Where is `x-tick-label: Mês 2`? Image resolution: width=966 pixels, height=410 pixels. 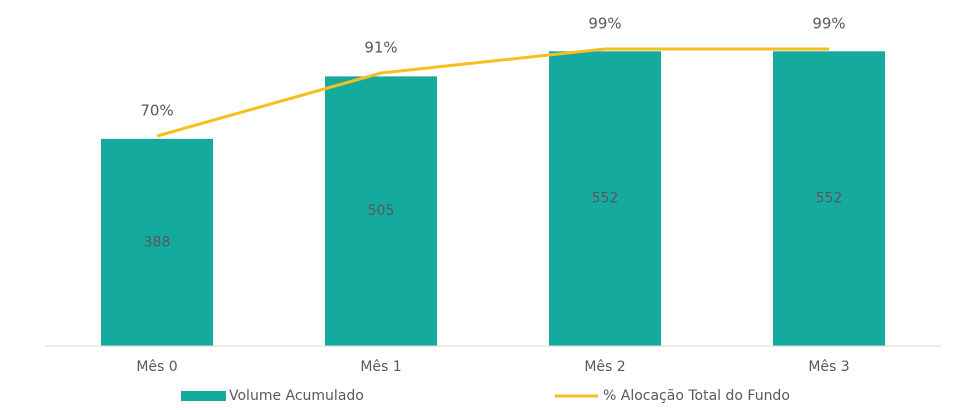 x-tick-label: Mês 2 is located at coordinates (604, 367).